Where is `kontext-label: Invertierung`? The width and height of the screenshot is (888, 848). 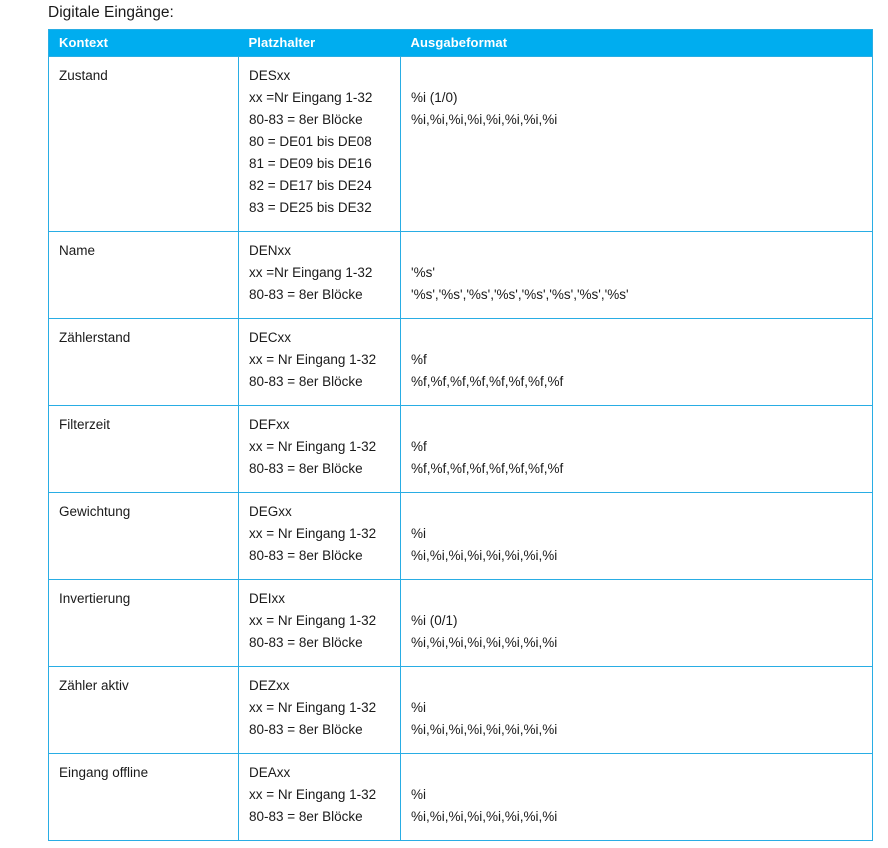 kontext-label: Invertierung is located at coordinates (95, 598).